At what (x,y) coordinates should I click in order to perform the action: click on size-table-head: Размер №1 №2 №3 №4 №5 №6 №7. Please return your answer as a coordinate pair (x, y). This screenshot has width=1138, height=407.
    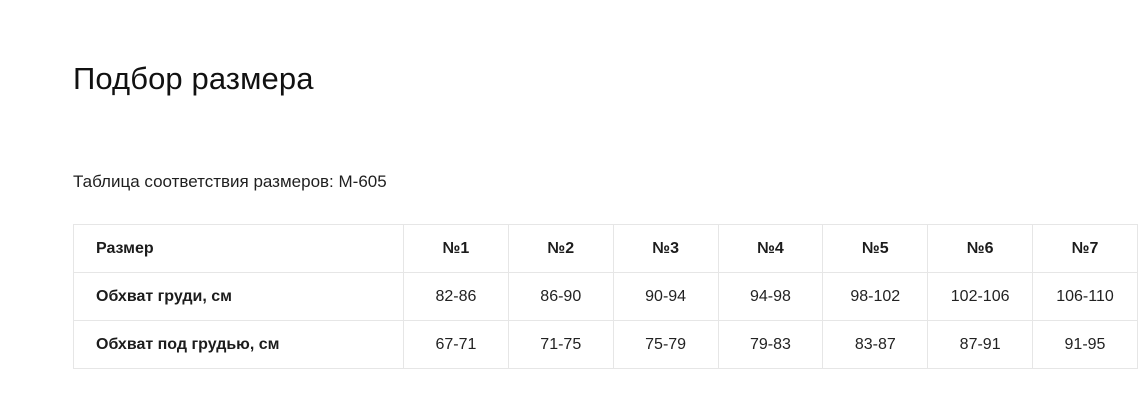
    Looking at the image, I should click on (605, 248).